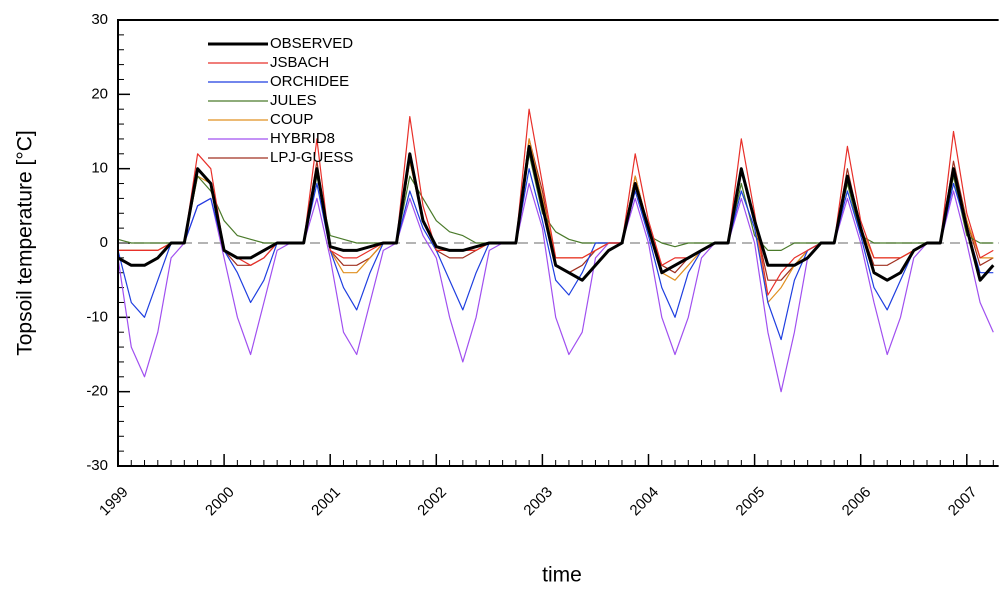  I want to click on y-tick-label: 0, so click(104, 242).